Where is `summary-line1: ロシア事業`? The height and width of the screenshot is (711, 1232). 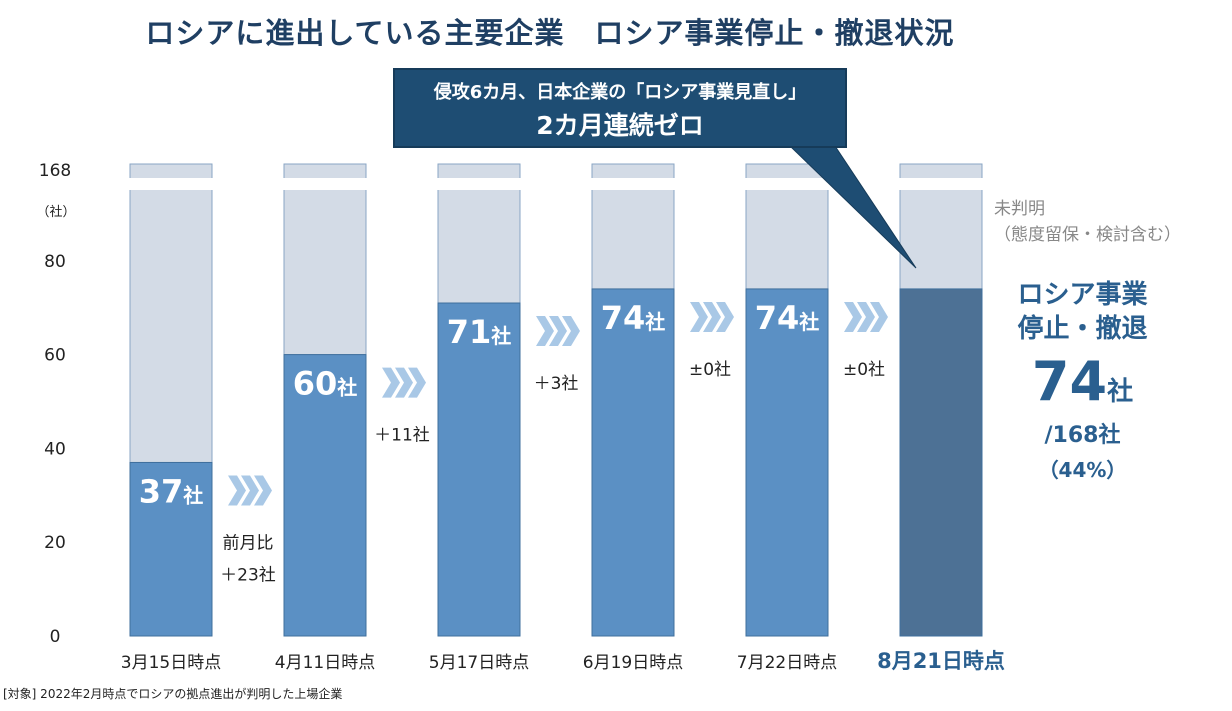
summary-line1: ロシア事業 is located at coordinates (1082, 295).